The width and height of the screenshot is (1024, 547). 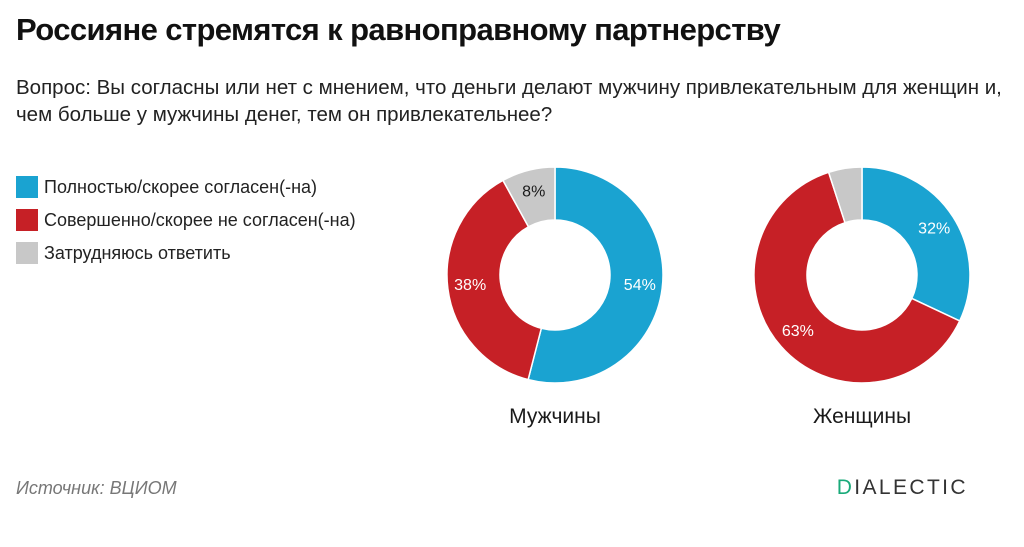 I want to click on donut-women: 32% 63% Женщины, so click(x=862, y=297).